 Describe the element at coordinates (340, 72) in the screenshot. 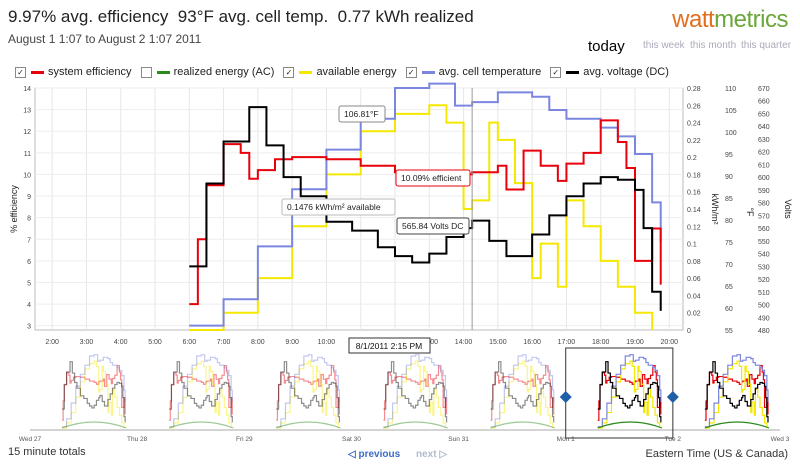

I see `legend-item-2: ✓ available energy` at that location.